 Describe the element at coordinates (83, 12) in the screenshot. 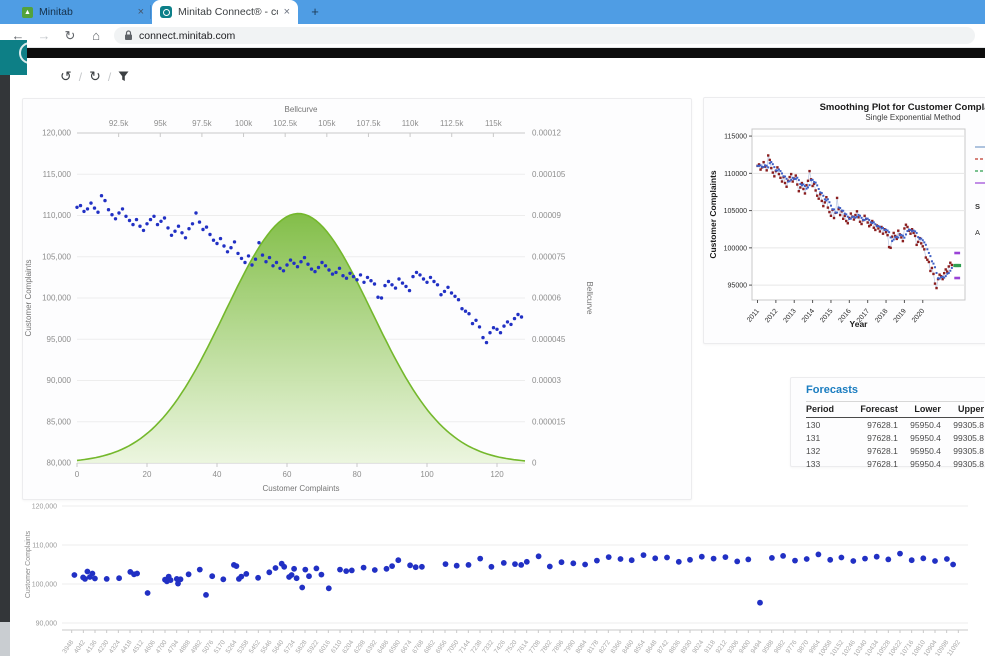

I see `tab-minitab: ▲ Minitab ×` at that location.